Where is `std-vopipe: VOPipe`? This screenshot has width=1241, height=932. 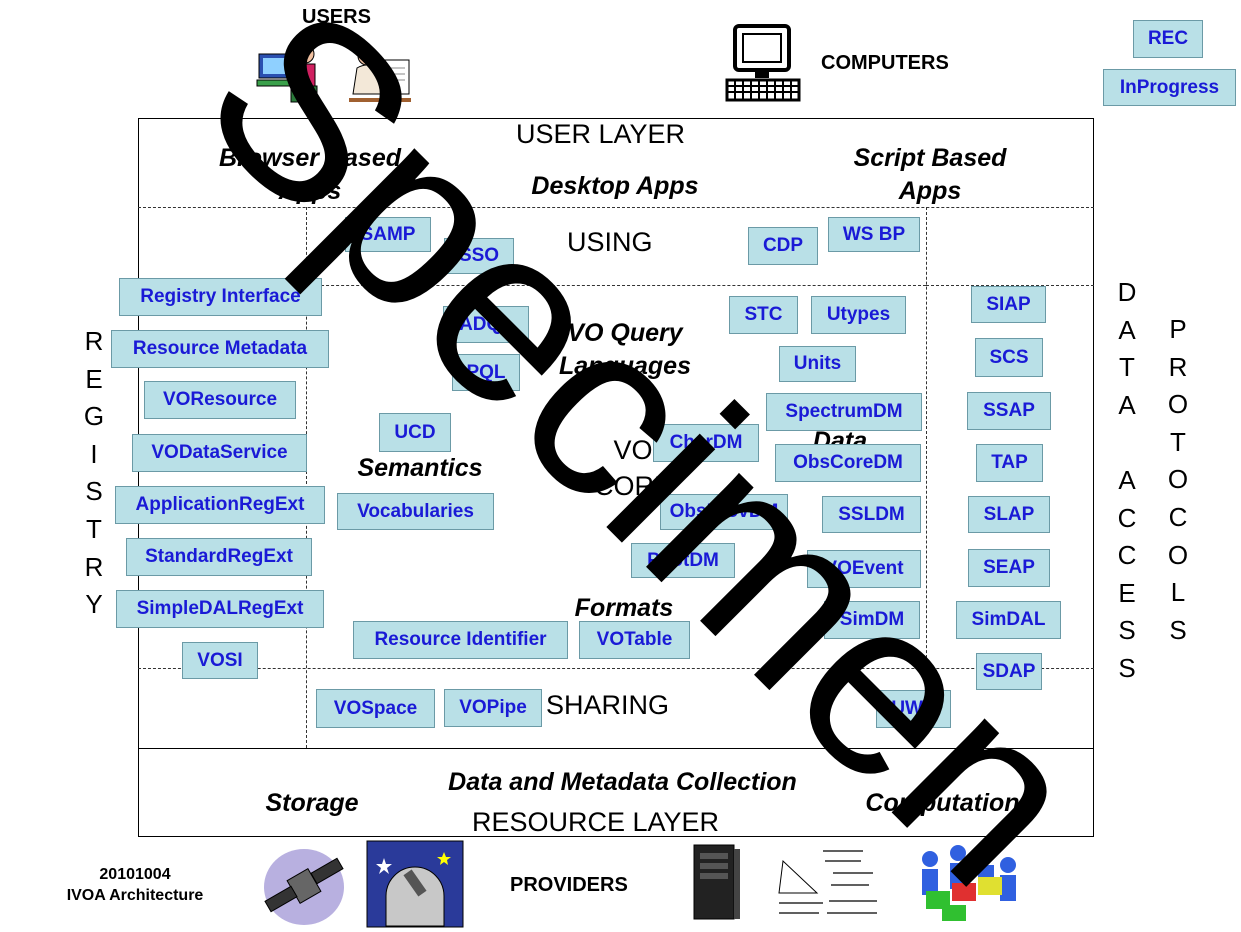
std-vopipe: VOPipe is located at coordinates (493, 708).